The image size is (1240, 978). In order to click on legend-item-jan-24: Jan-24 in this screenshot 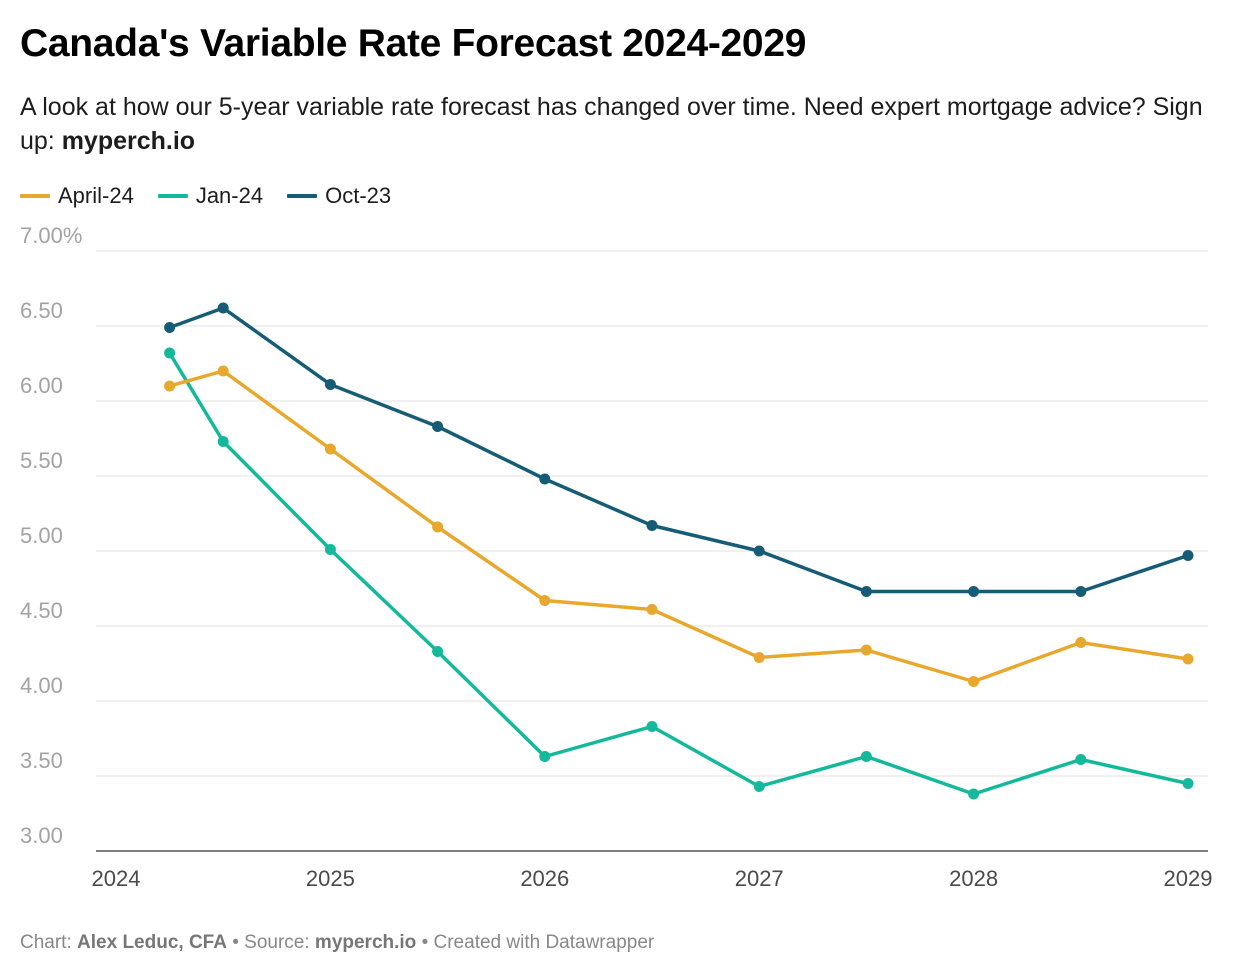, I will do `click(210, 196)`.